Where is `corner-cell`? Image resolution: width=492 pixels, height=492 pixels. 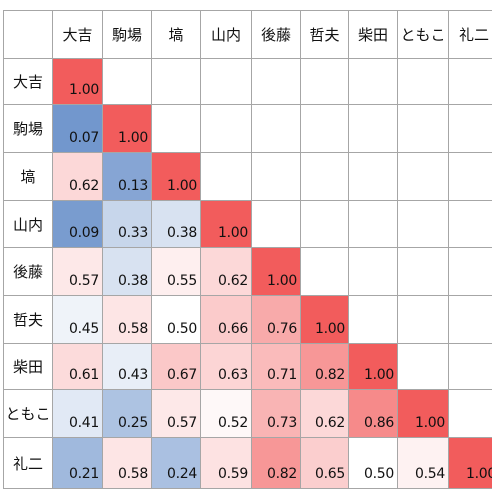
corner-cell is located at coordinates (28, 34).